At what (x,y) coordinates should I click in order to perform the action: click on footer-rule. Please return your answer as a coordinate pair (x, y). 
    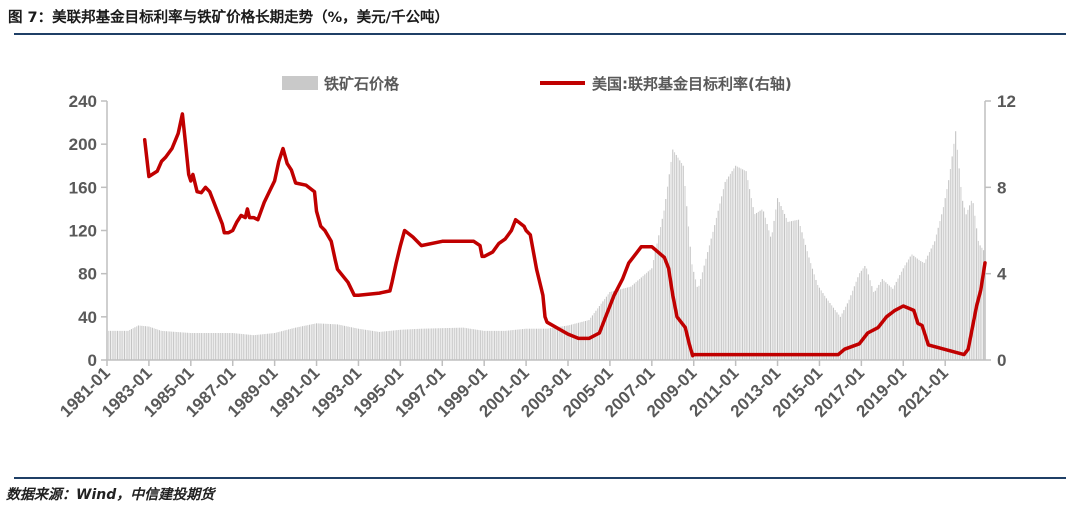
    Looking at the image, I should click on (540, 478).